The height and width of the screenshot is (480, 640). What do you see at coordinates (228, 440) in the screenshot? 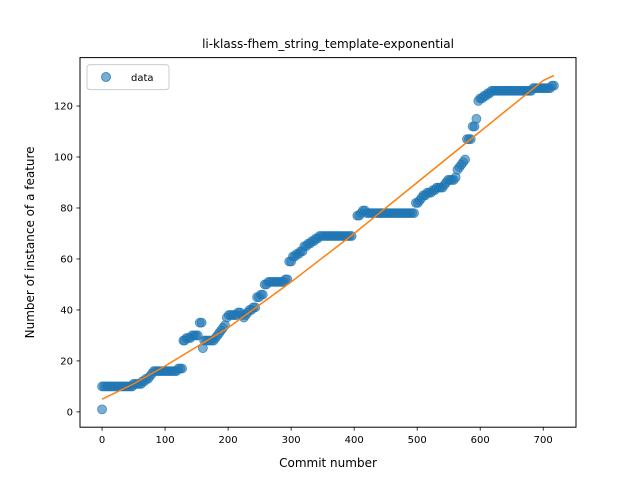
I see `x-tick-label: 200` at bounding box center [228, 440].